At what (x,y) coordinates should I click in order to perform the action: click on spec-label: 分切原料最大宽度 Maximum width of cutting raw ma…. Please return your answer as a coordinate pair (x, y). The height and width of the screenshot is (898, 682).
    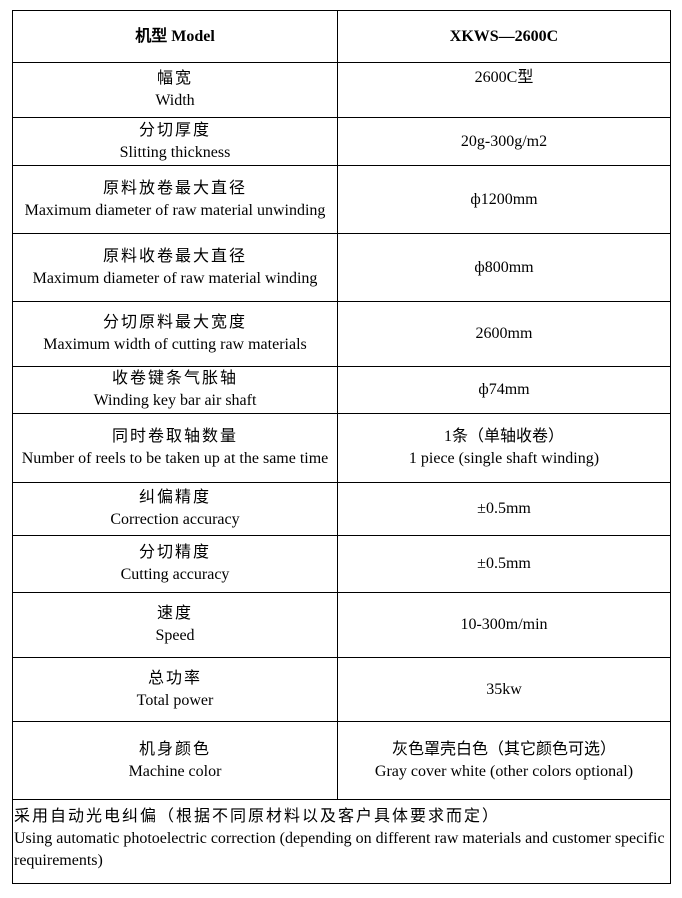
    Looking at the image, I should click on (175, 334).